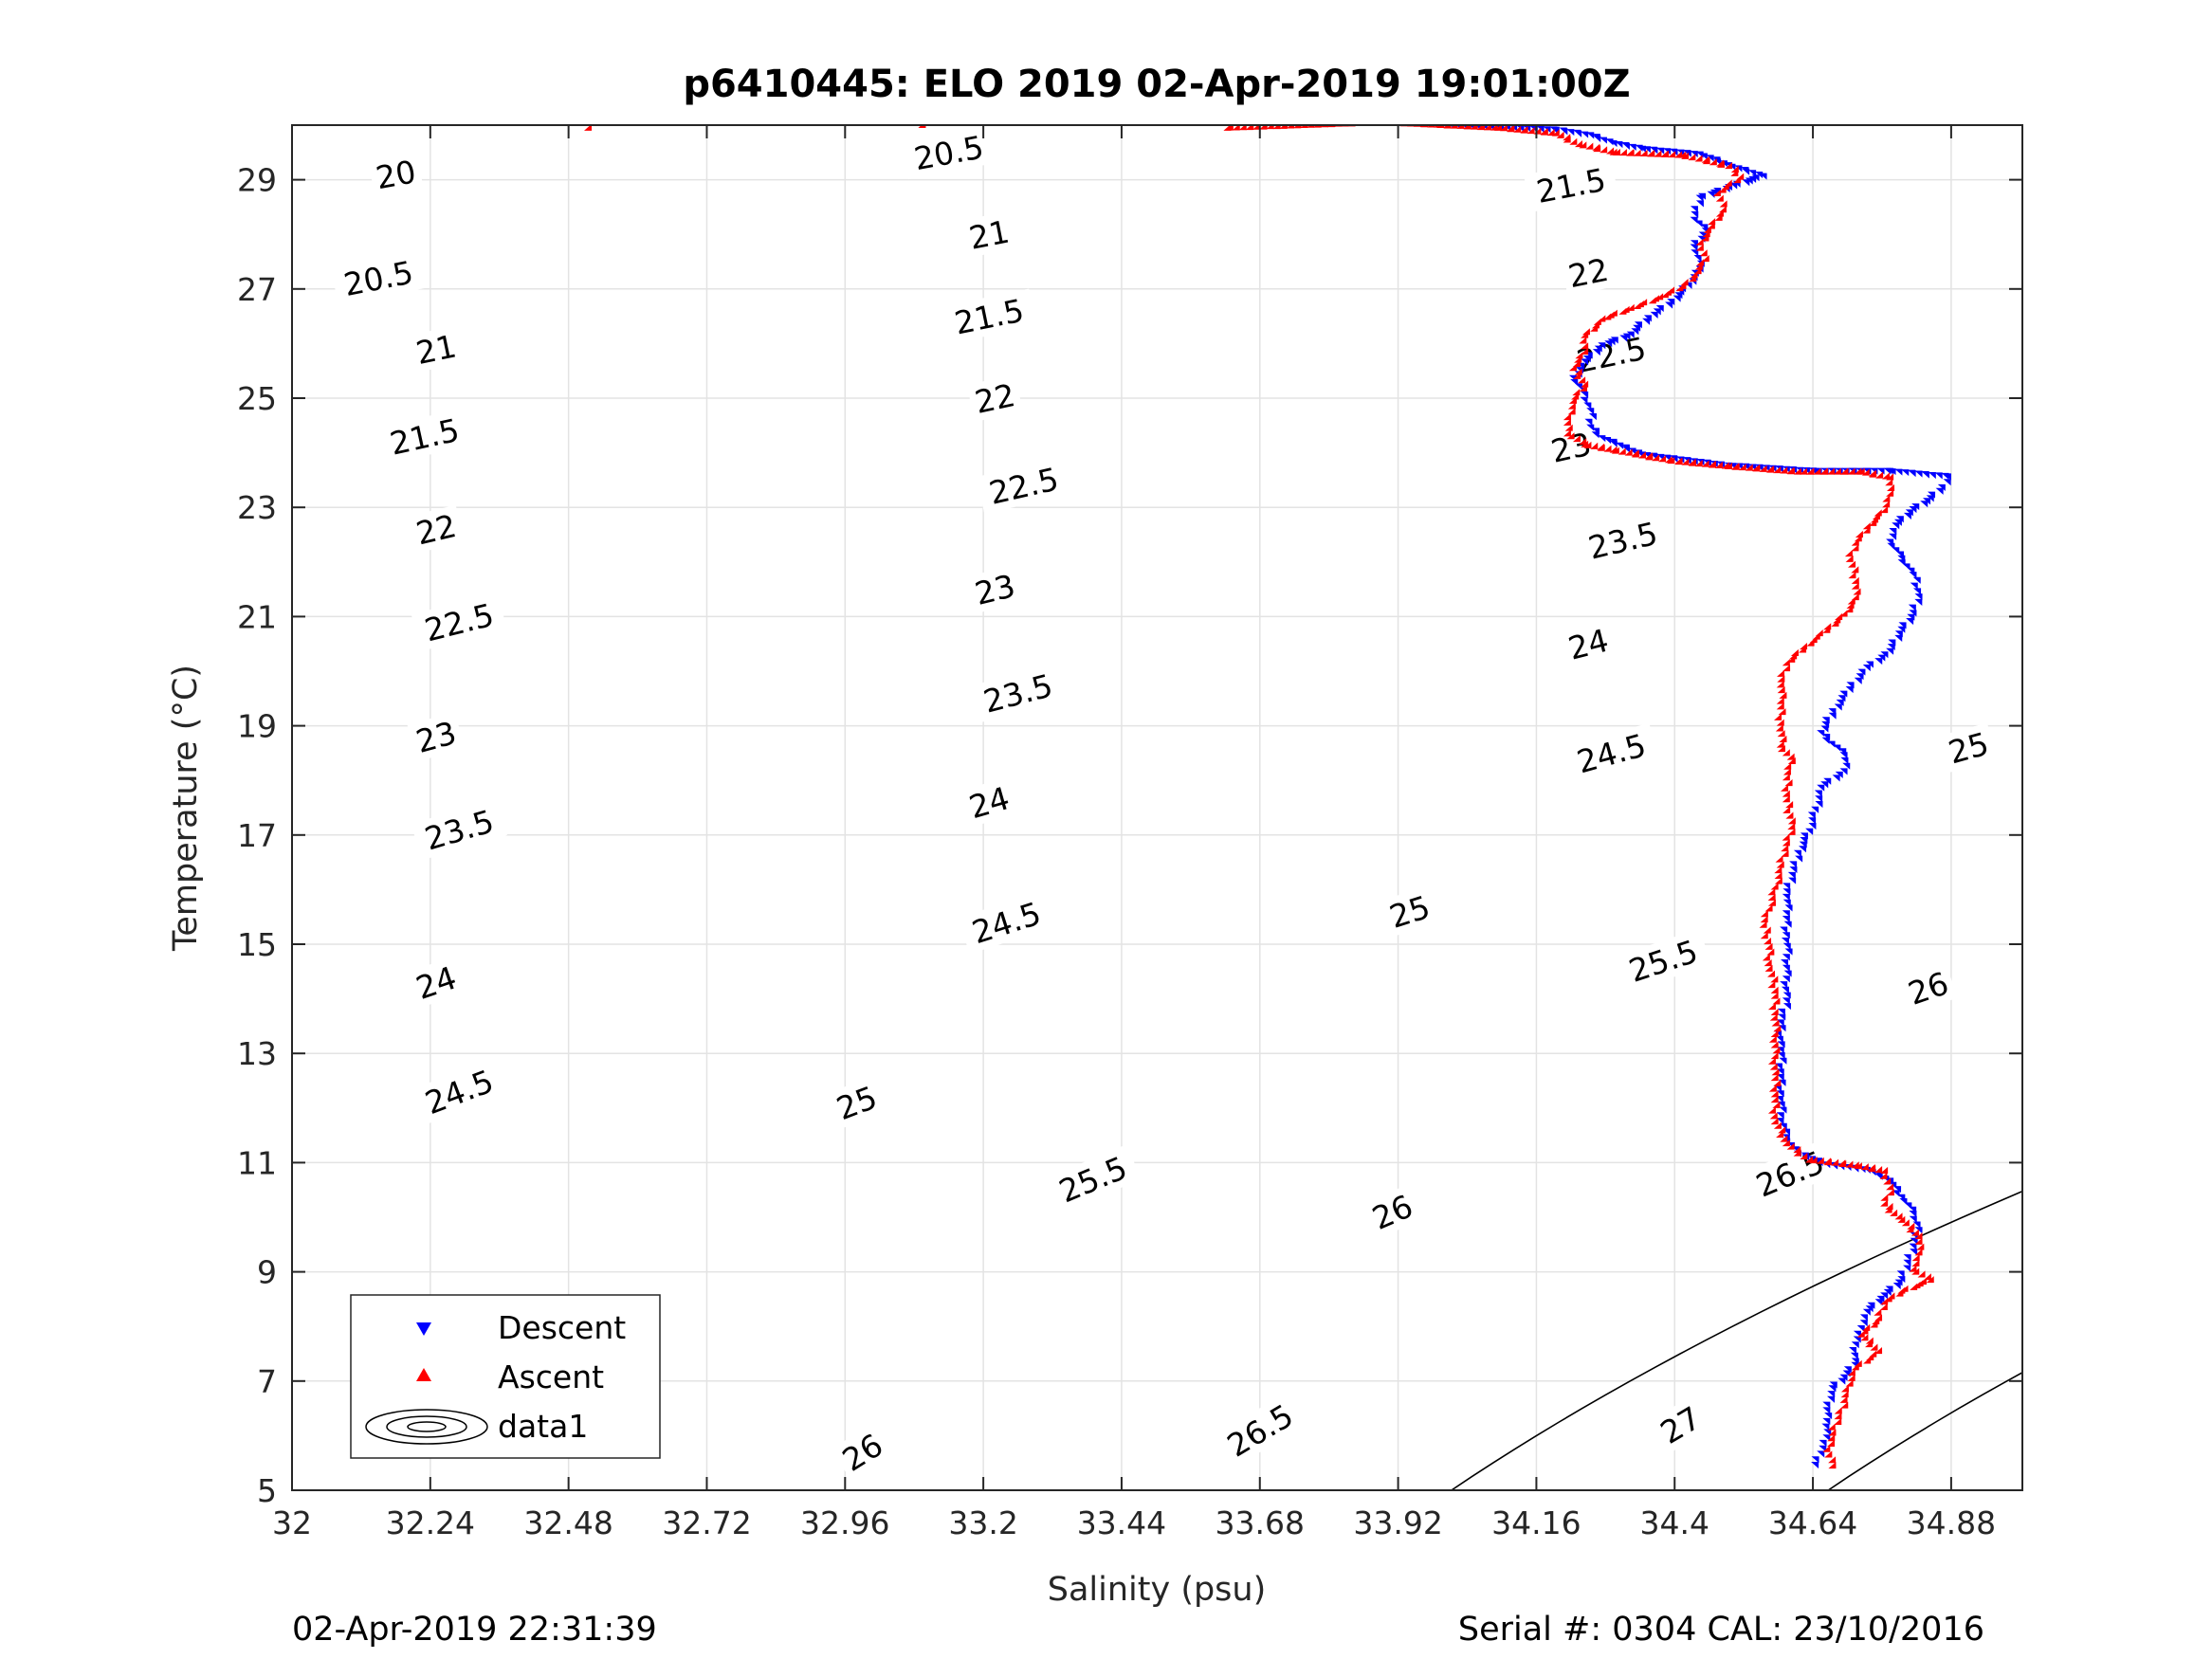  Describe the element at coordinates (435, 349) in the screenshot. I see `contour-label-text: 21` at that location.